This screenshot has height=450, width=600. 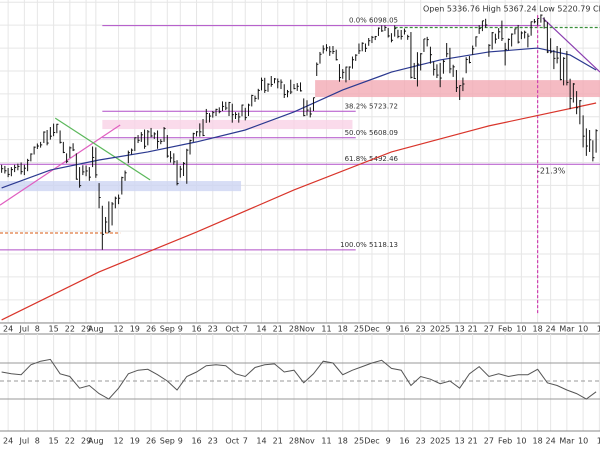 What do you see at coordinates (369, 245) in the screenshot?
I see `fib-label: 100.0% 5118.13` at bounding box center [369, 245].